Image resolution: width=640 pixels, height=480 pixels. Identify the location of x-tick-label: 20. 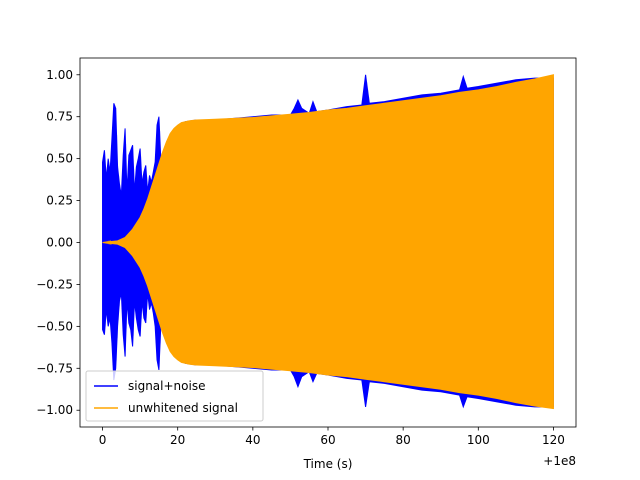
(177, 440).